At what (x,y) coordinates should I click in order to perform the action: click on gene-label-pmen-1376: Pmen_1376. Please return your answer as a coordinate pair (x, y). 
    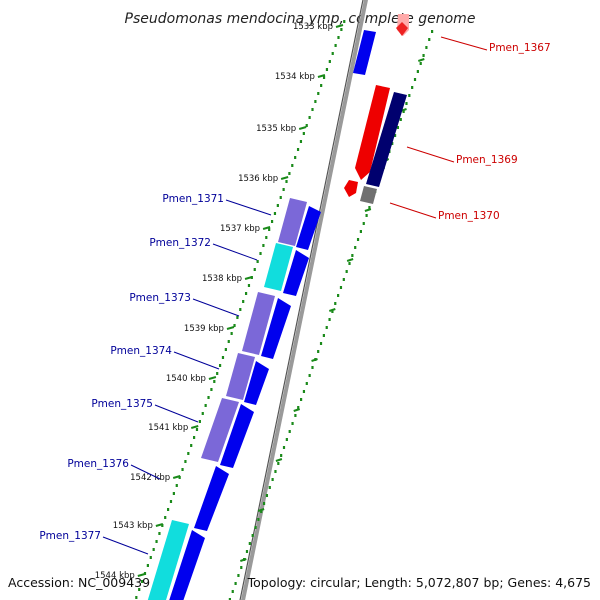
    Looking at the image, I should click on (98, 464).